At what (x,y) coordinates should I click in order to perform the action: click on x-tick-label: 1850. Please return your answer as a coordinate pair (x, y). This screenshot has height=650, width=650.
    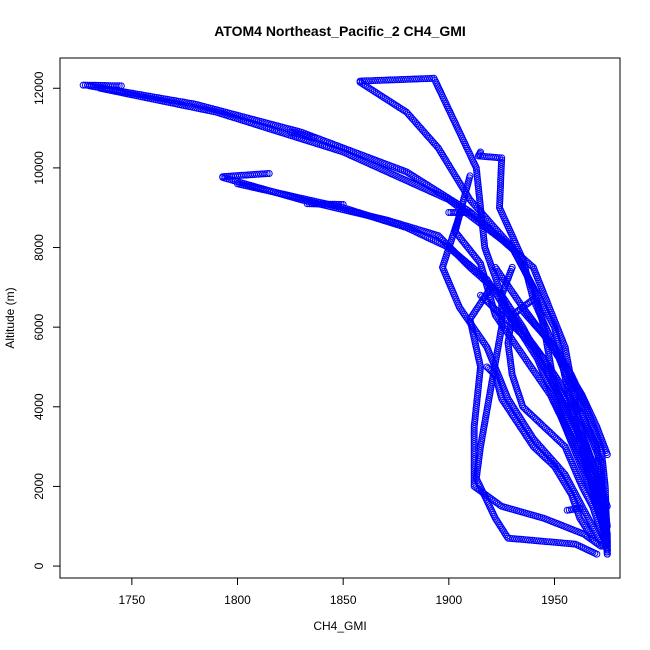
    Looking at the image, I should click on (343, 600).